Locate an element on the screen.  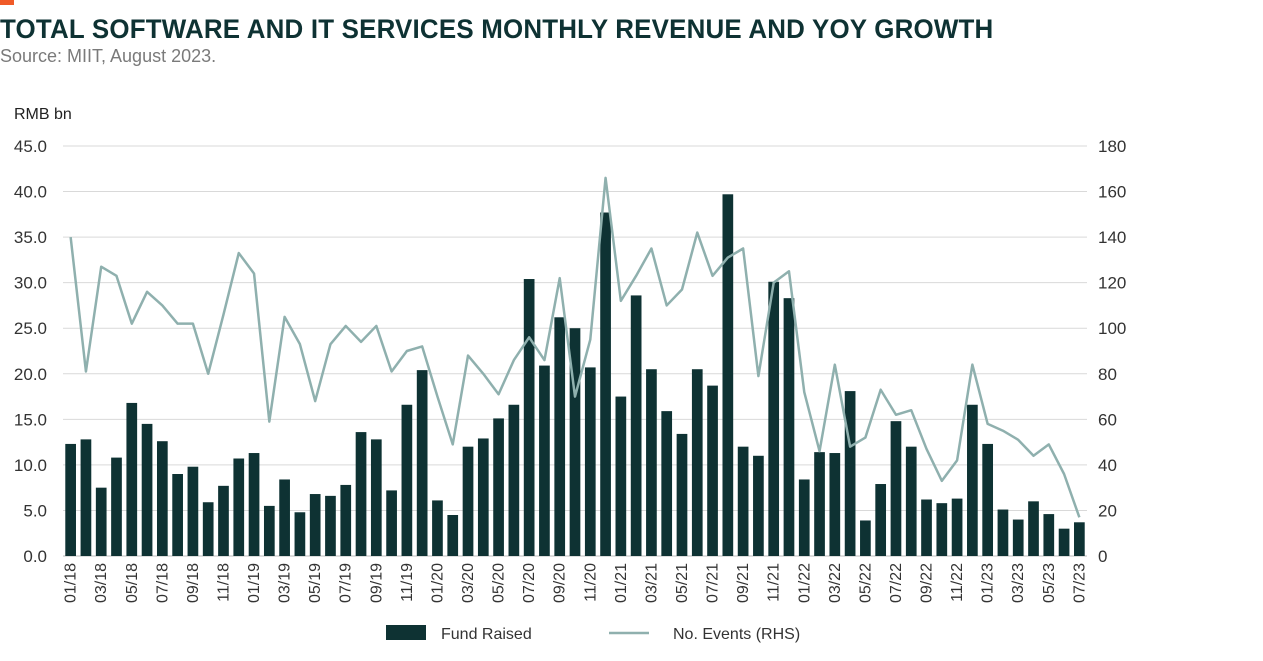
x-tick-label: 03/20 is located at coordinates (468, 583).